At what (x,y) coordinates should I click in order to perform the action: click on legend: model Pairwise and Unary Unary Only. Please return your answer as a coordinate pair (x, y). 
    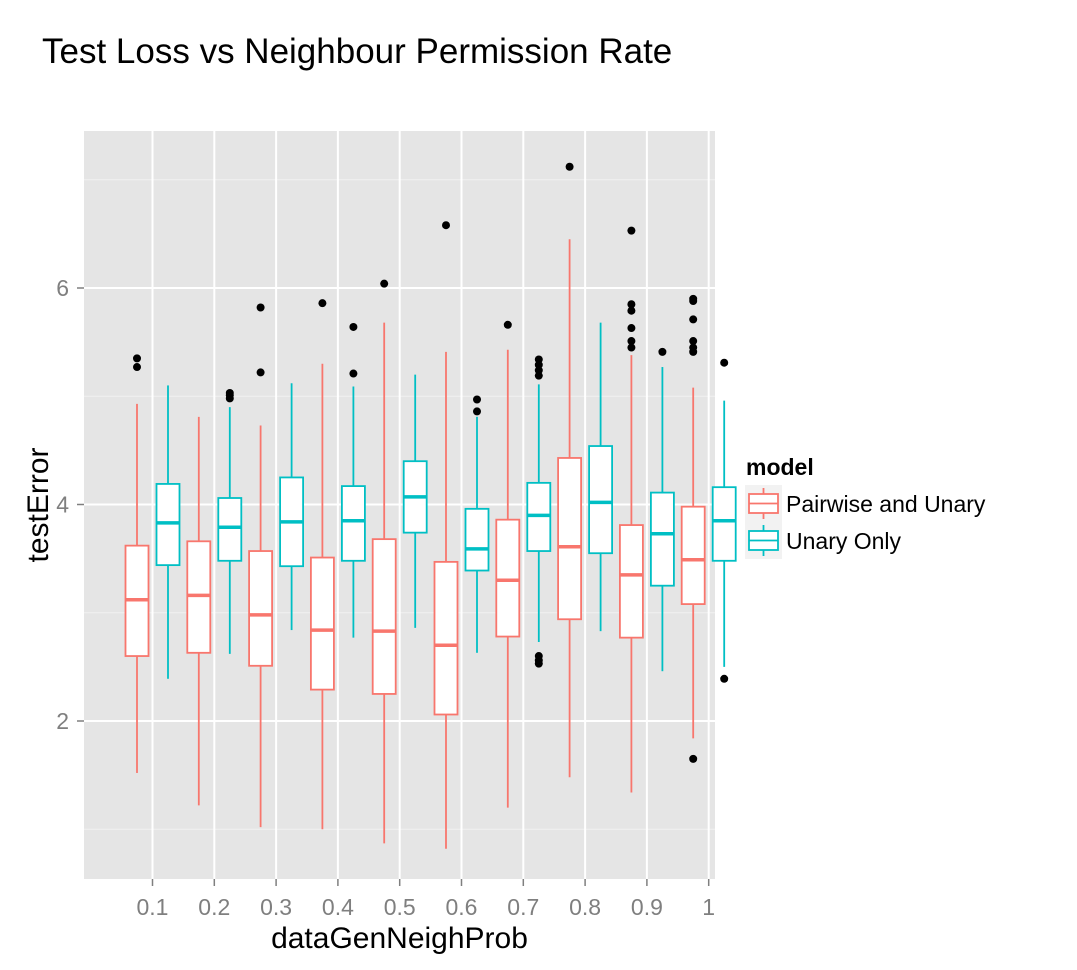
    Looking at the image, I should click on (865, 506).